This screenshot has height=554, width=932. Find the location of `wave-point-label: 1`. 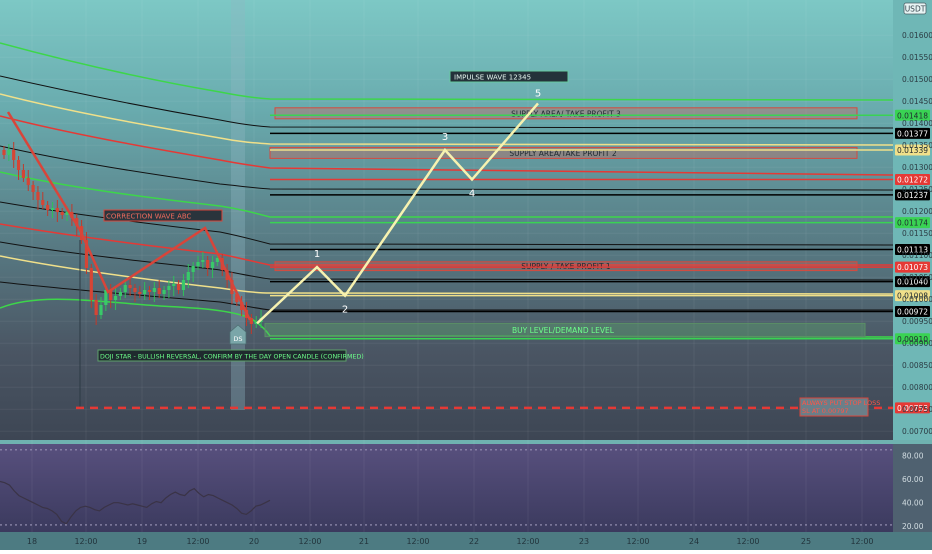

wave-point-label: 1 is located at coordinates (317, 254).